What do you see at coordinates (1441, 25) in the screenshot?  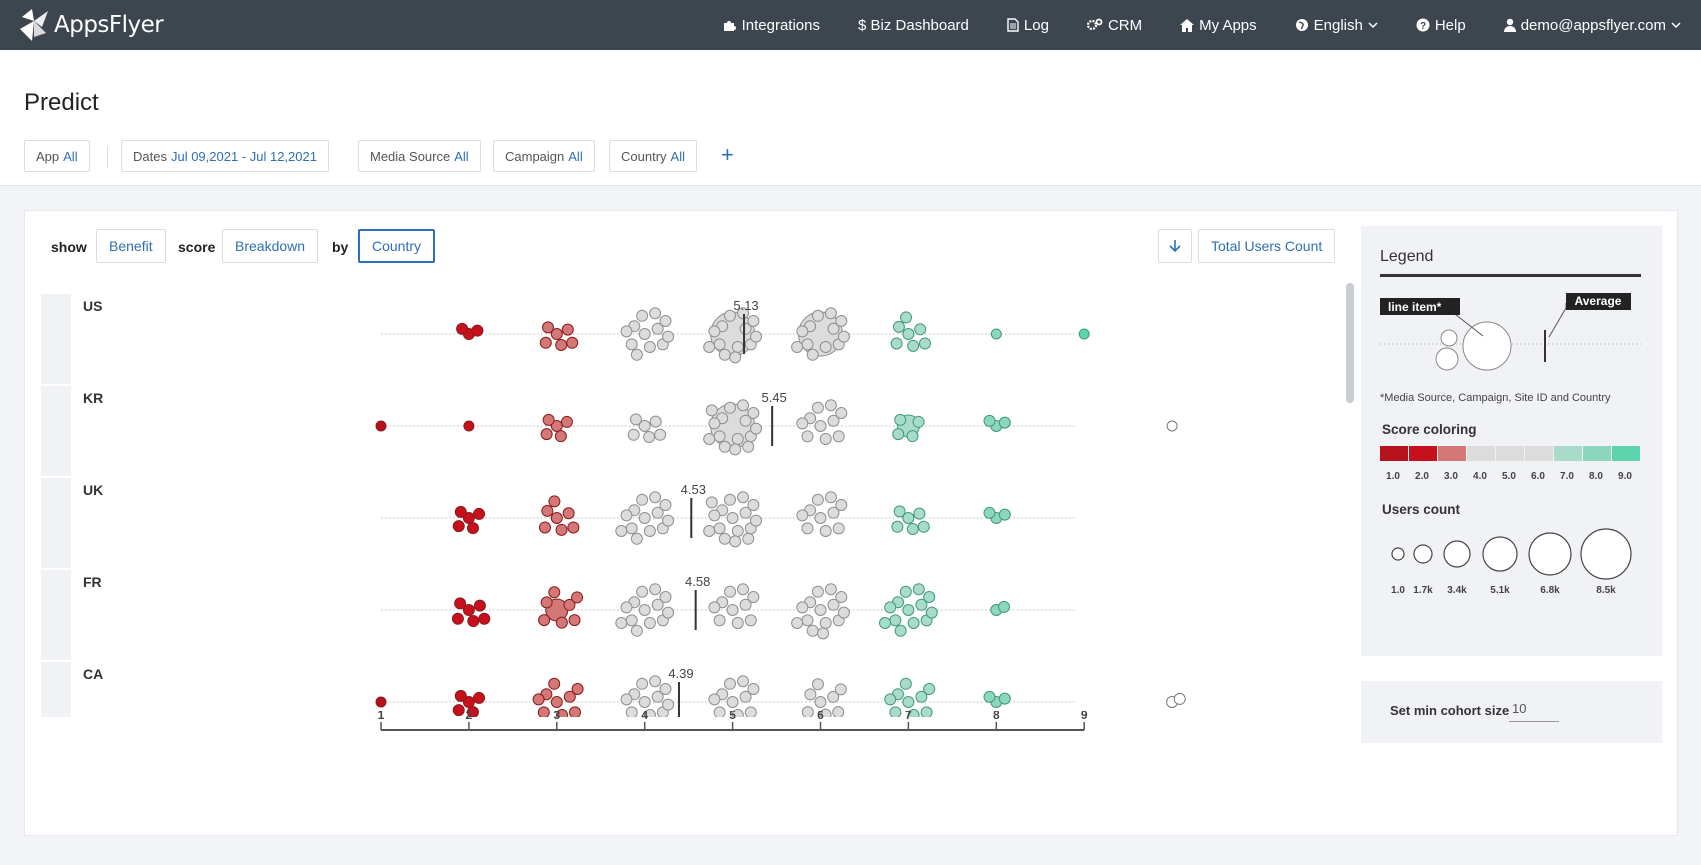 I see `nav-help: ? Help` at bounding box center [1441, 25].